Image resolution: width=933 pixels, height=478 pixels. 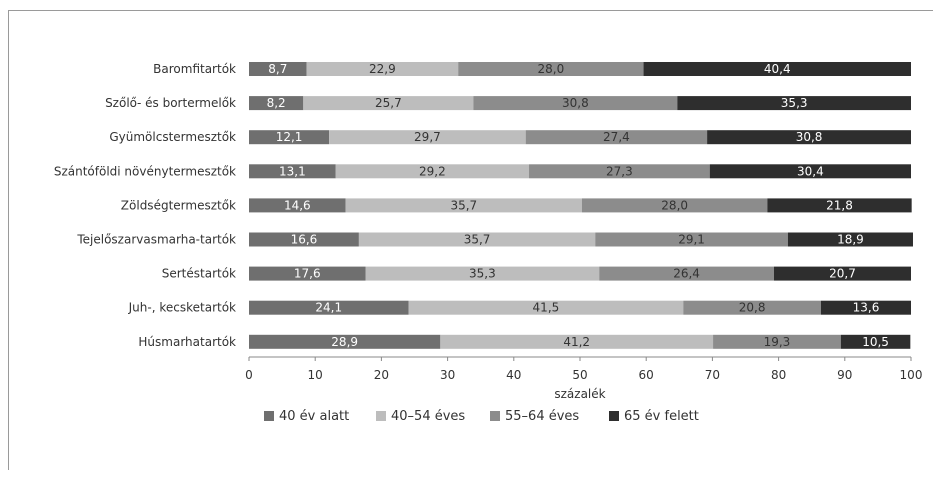 I want to click on data-label: 8,2, so click(x=276, y=103).